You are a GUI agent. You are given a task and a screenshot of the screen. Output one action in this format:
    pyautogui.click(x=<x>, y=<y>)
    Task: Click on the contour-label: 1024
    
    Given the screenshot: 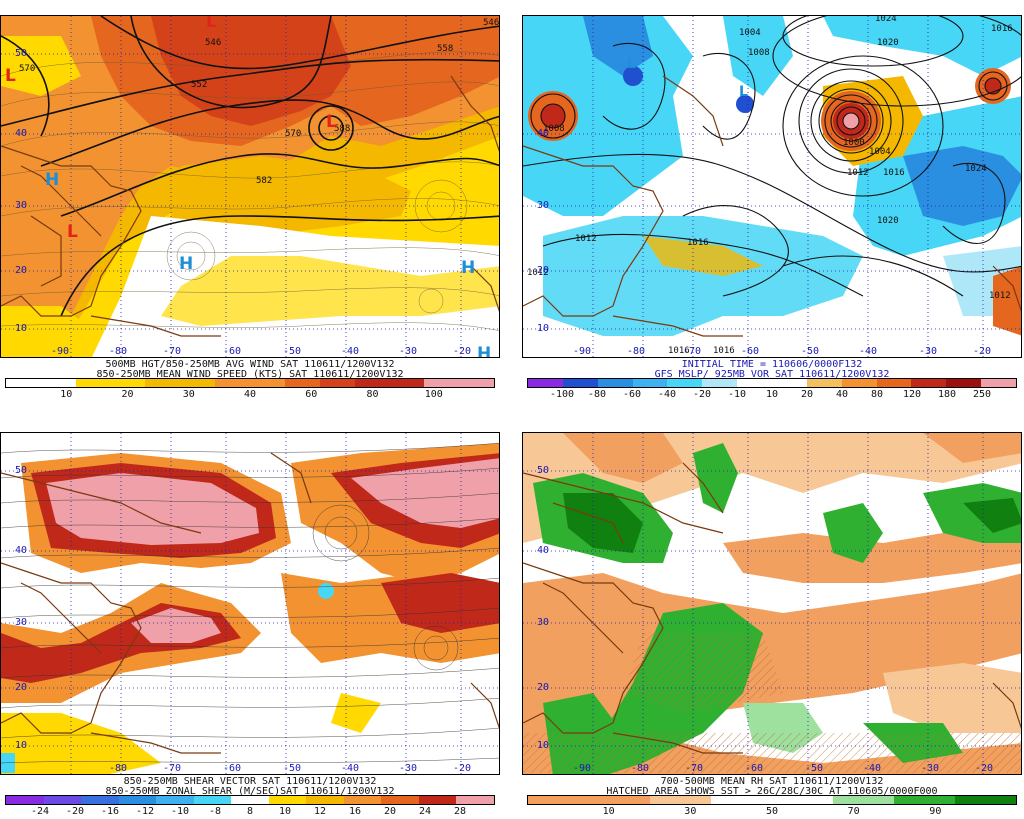 What is the action you would take?
    pyautogui.click(x=886, y=19)
    